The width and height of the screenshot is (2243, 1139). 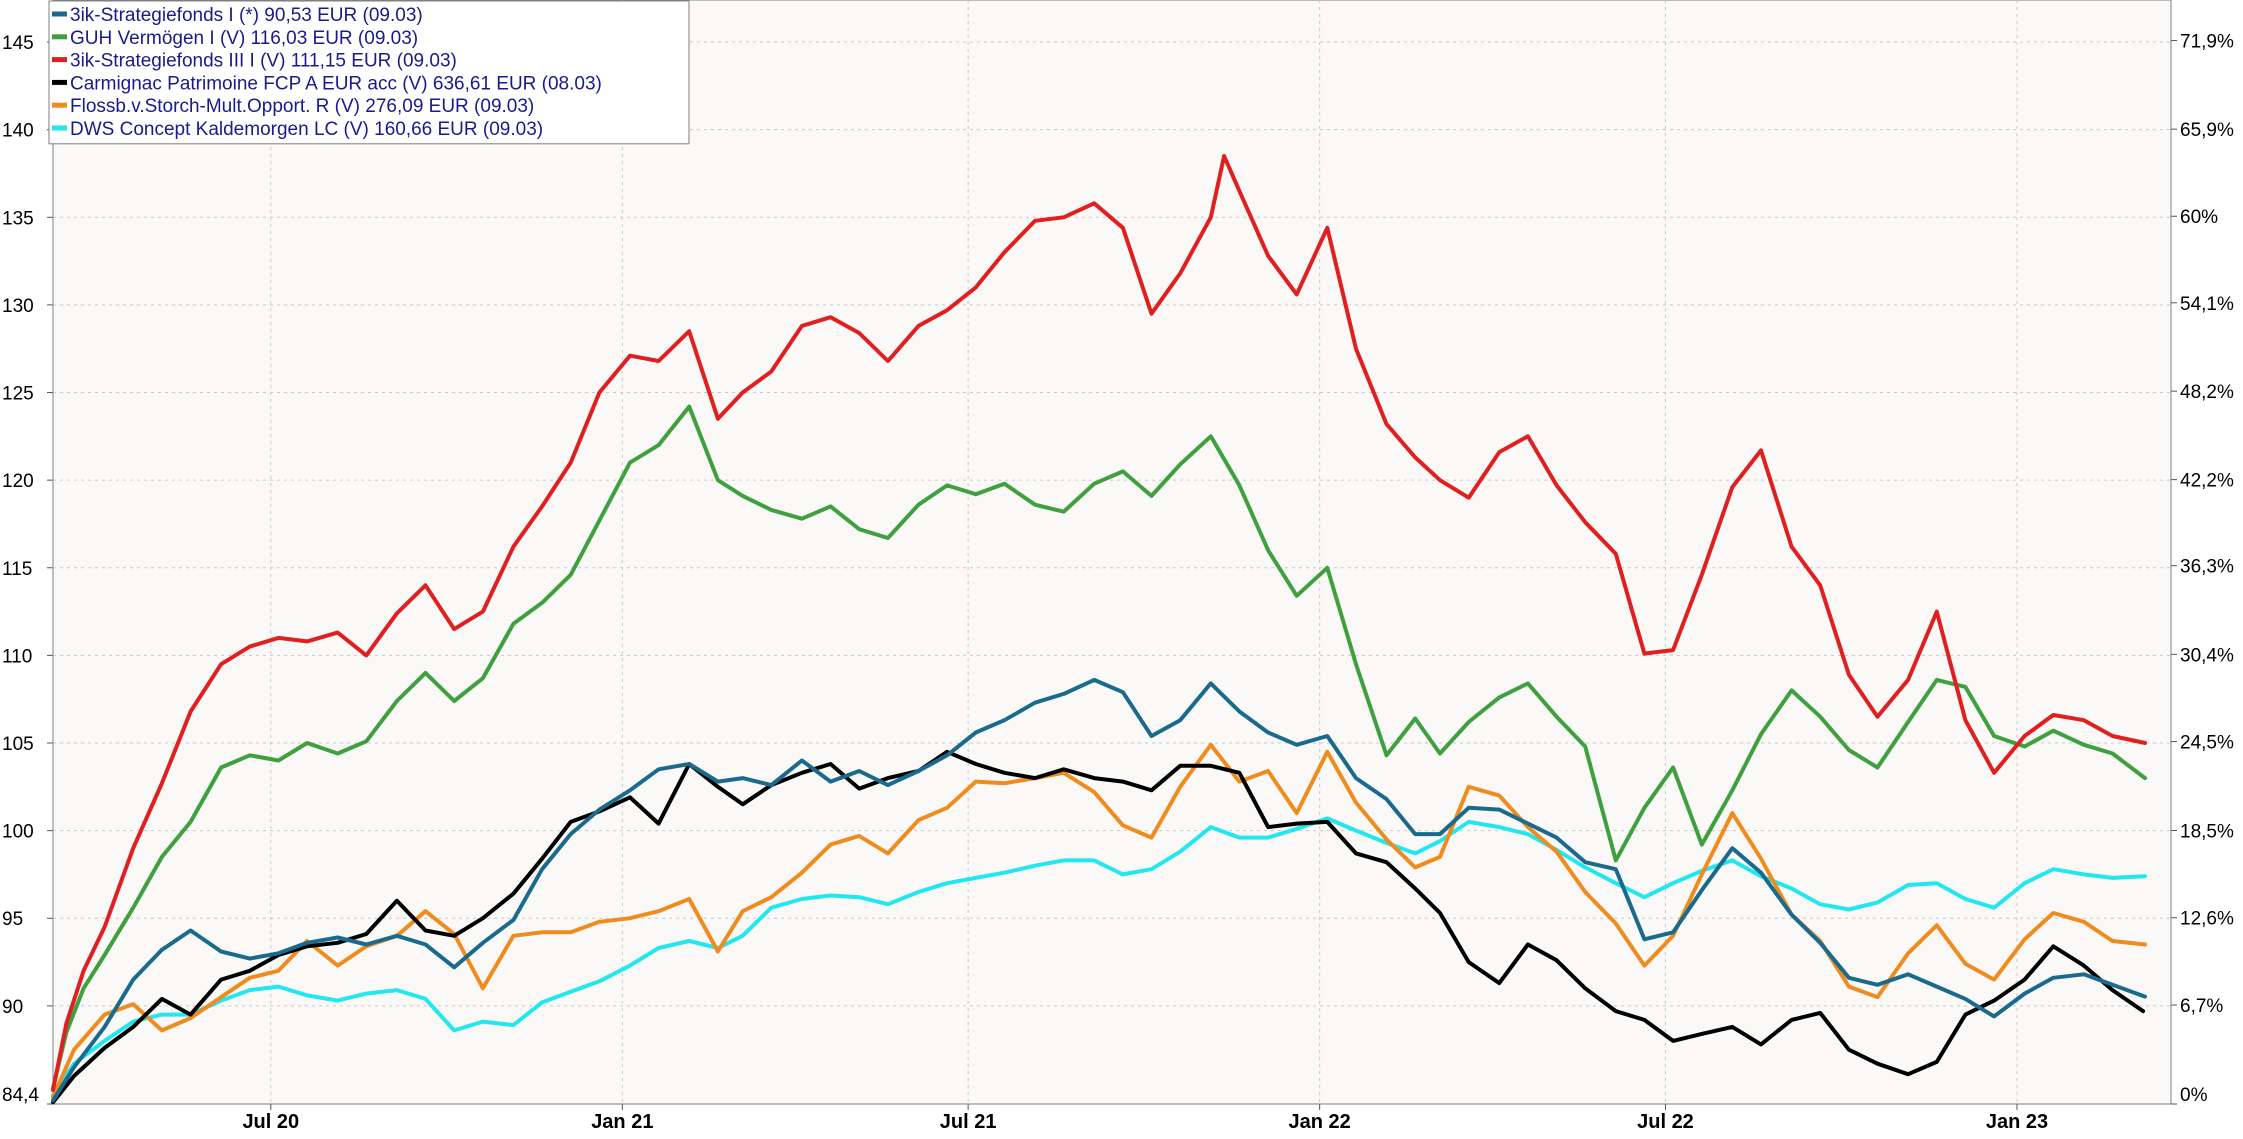 I want to click on y-tick-label-right: 12,6%, so click(x=2207, y=919).